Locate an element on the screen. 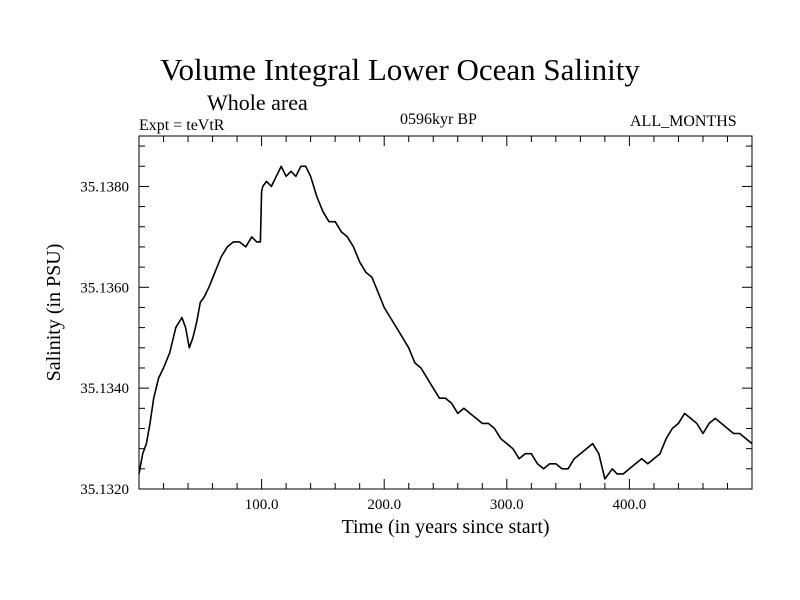 This screenshot has height=600, width=800. x-tick-label: 200.0 is located at coordinates (384, 505).